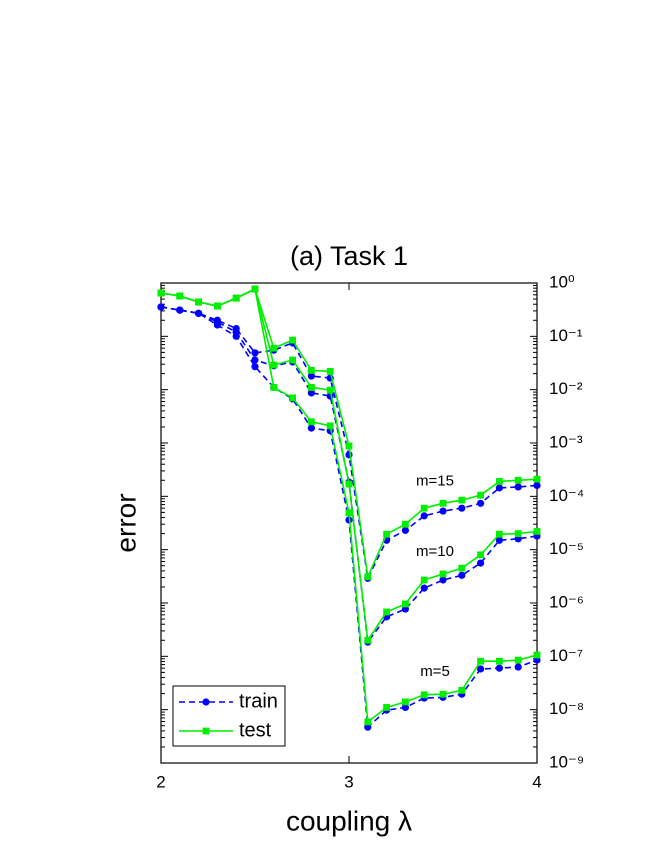 The image size is (664, 860). What do you see at coordinates (566, 655) in the screenshot?
I see `y-tick-label: 10⁻⁷` at bounding box center [566, 655].